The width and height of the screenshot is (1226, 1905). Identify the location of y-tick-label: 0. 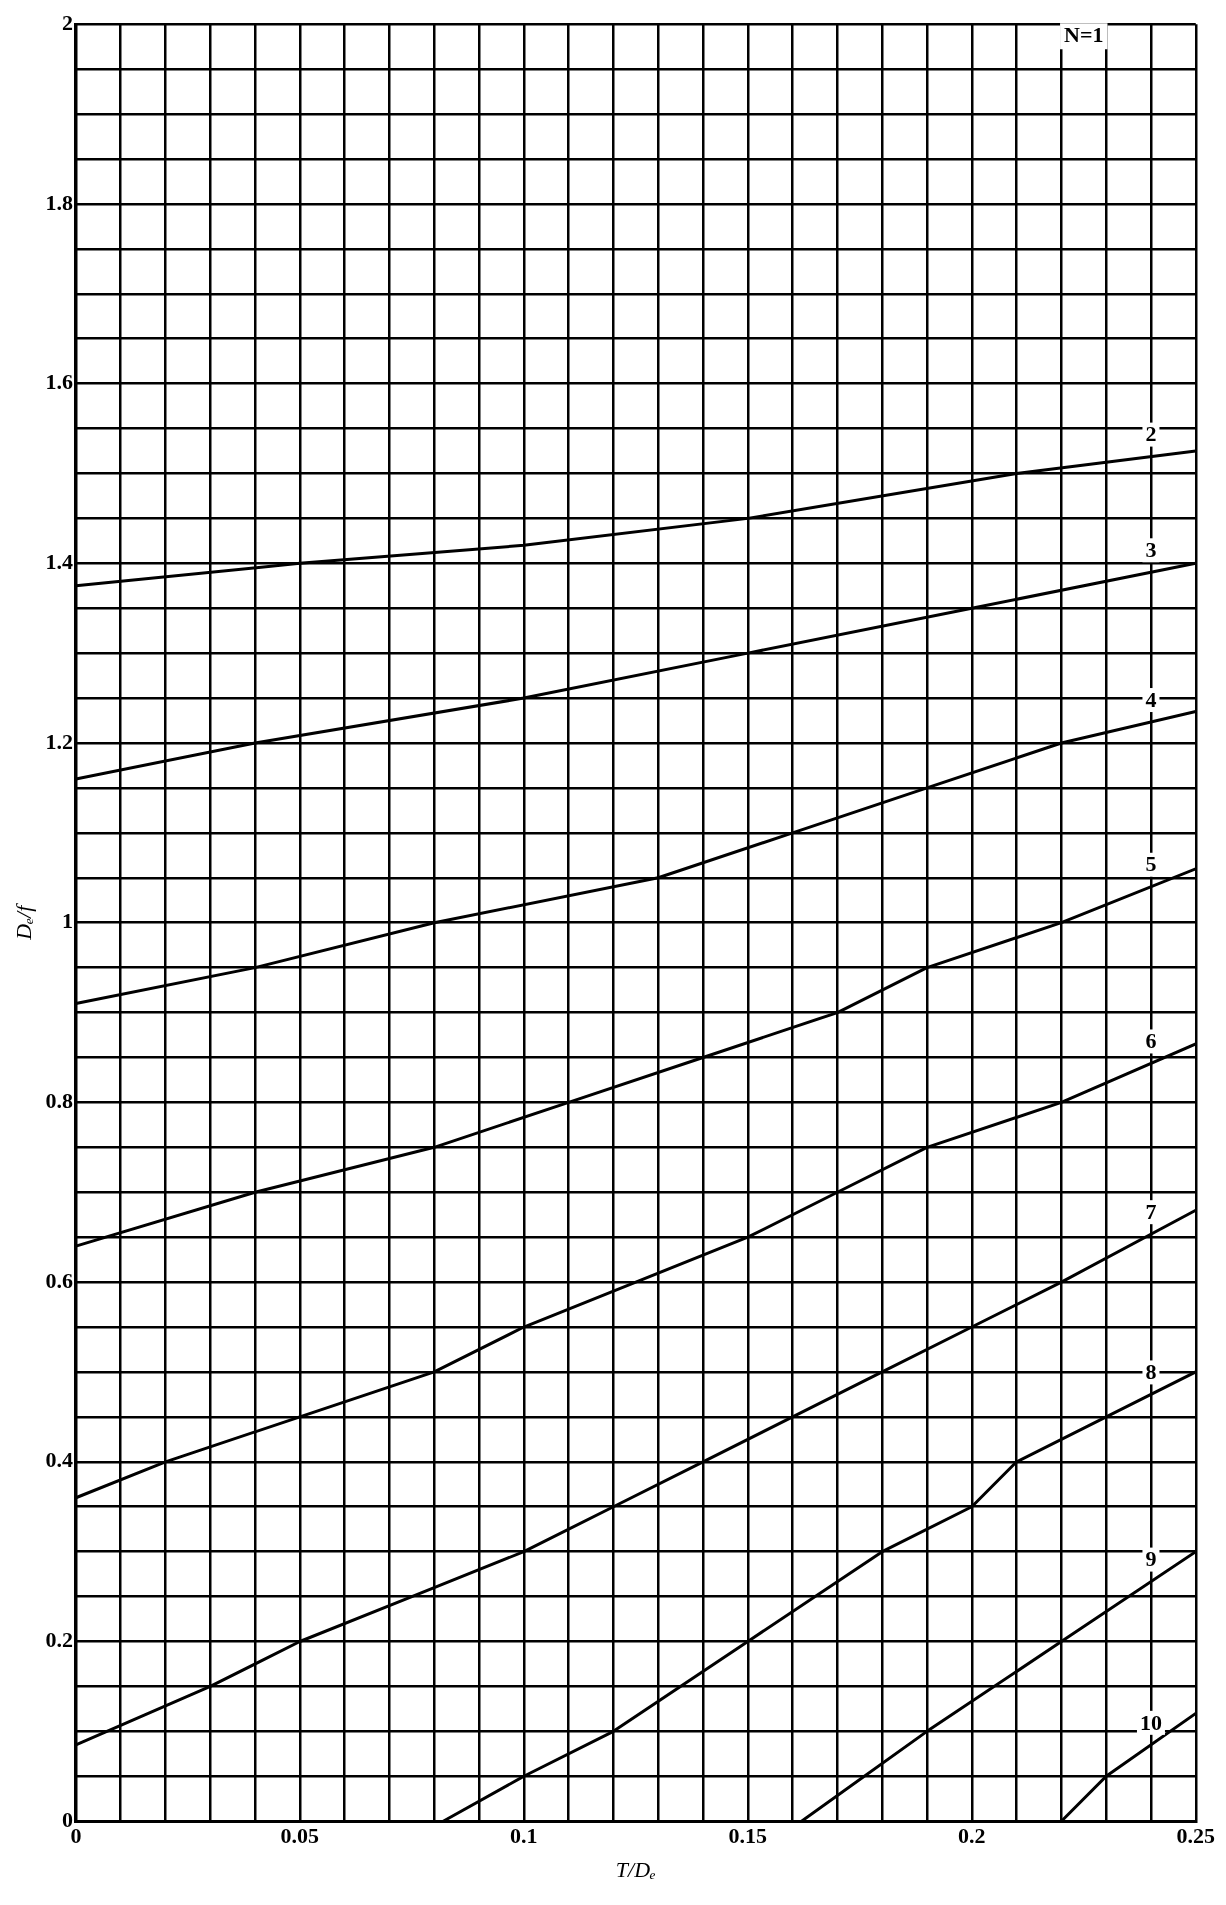
(67, 1819).